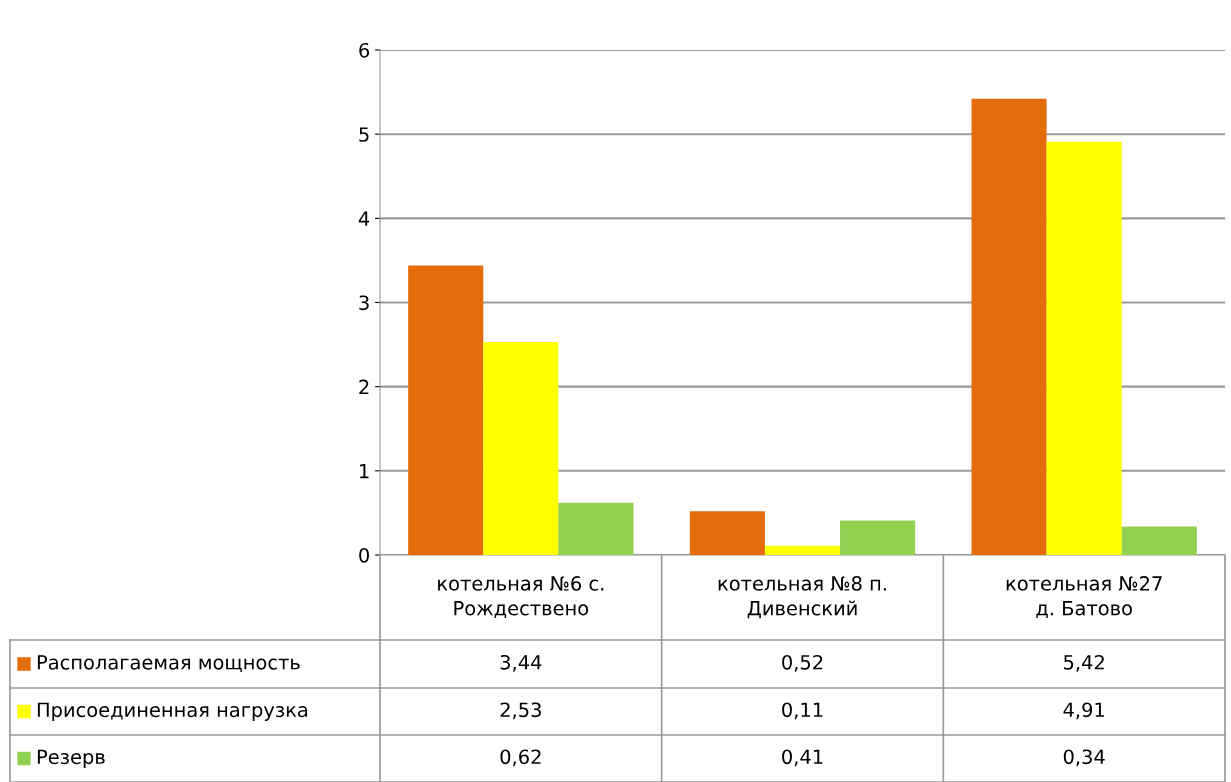 Image resolution: width=1231 pixels, height=782 pixels. Describe the element at coordinates (364, 134) in the screenshot. I see `y-tick-label: 5` at that location.